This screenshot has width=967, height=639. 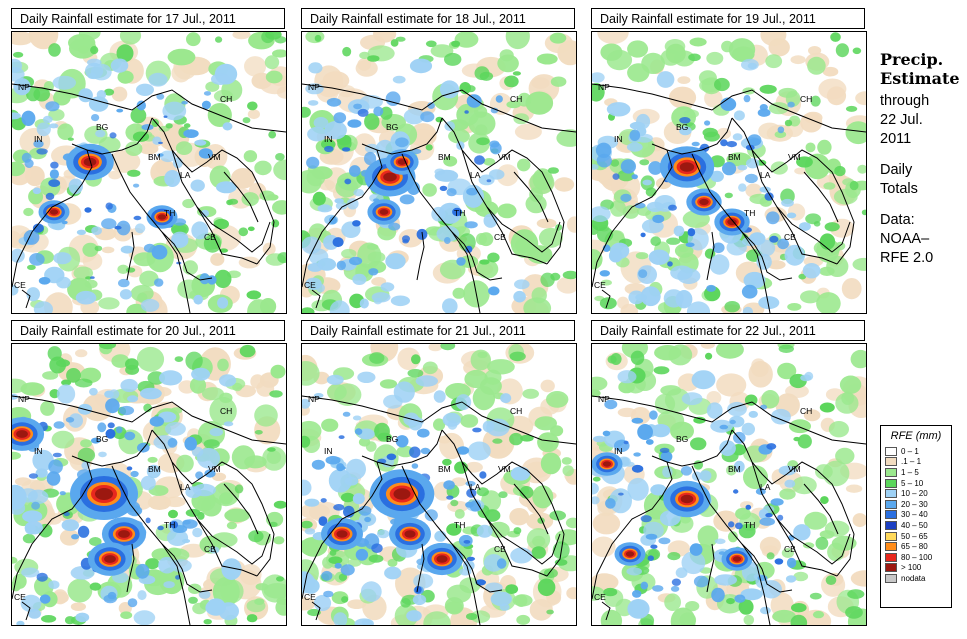 What do you see at coordinates (911, 568) in the screenshot?
I see `legend-label: > 100` at bounding box center [911, 568].